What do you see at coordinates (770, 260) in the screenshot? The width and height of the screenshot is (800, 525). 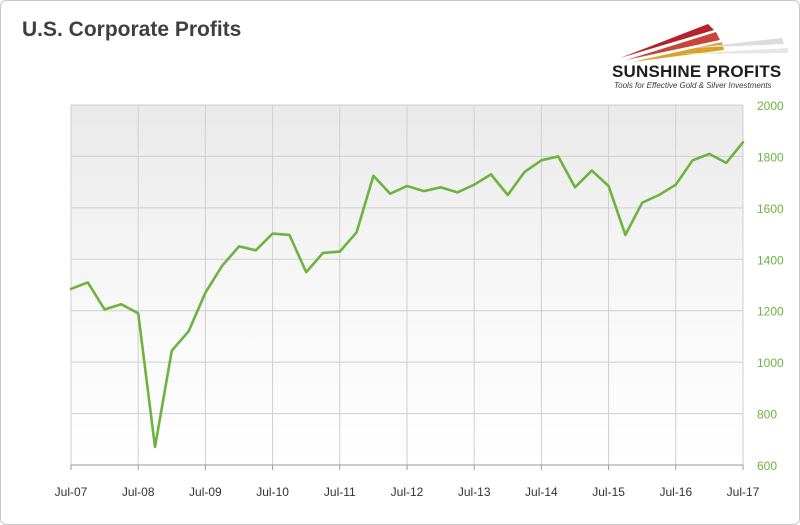 I see `y-tick-label: 1400` at bounding box center [770, 260].